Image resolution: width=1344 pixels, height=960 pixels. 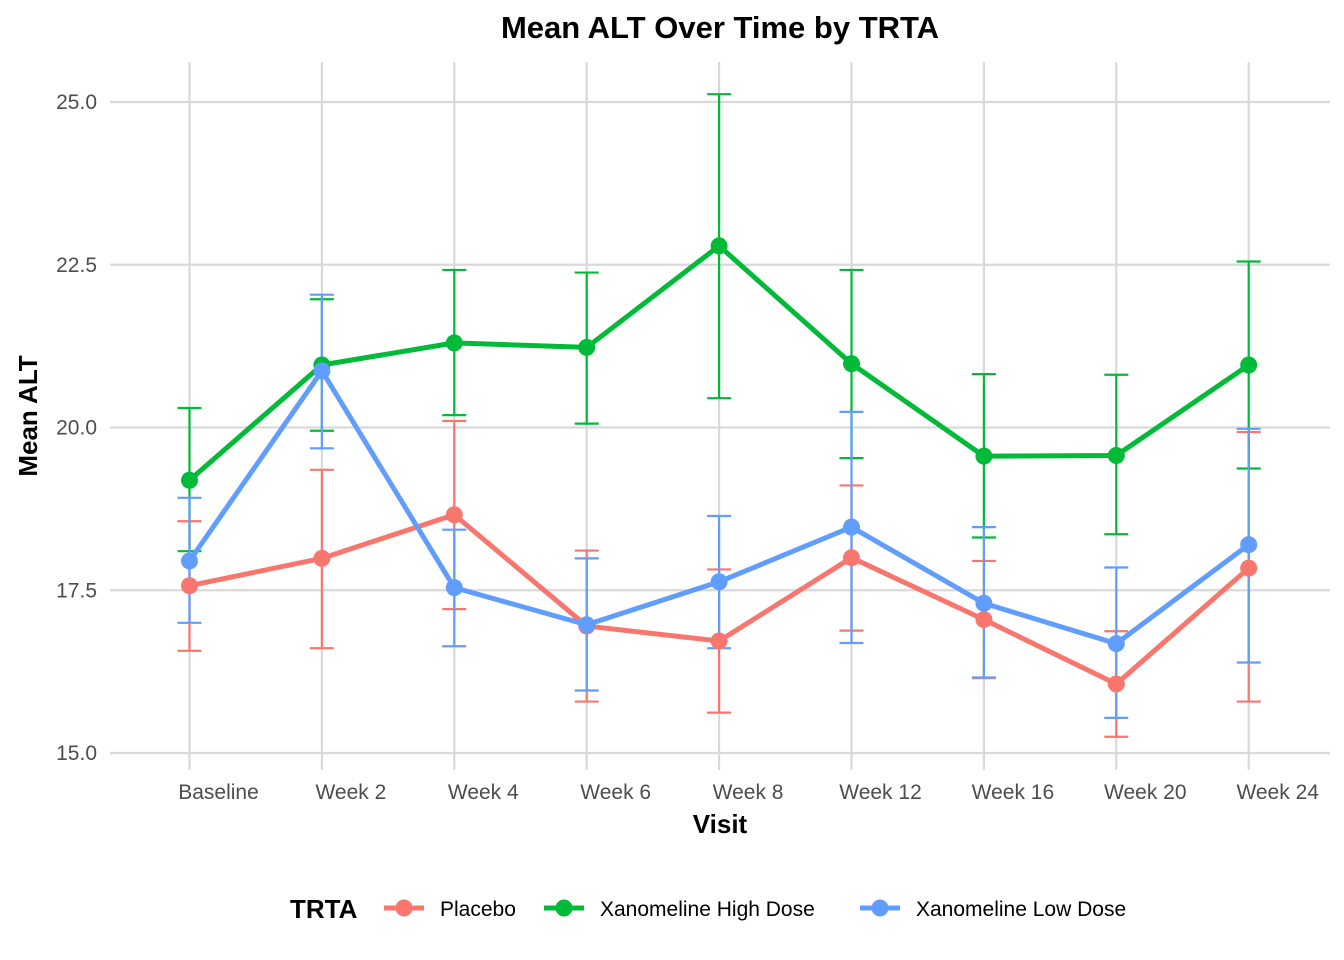 I want to click on x-tick-label: Baseline, so click(x=218, y=792).